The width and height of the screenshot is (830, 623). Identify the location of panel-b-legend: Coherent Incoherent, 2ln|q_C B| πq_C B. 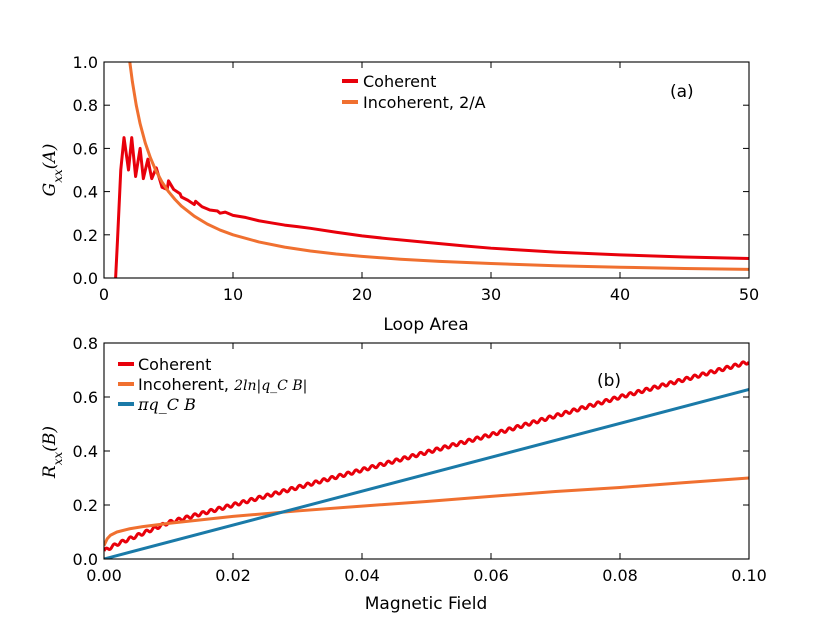
(212, 384).